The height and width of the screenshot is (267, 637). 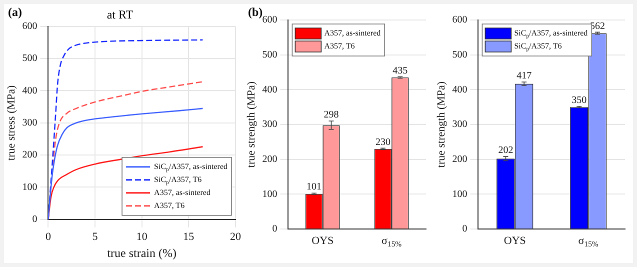 What do you see at coordinates (255, 12) in the screenshot?
I see `text: (b)` at bounding box center [255, 12].